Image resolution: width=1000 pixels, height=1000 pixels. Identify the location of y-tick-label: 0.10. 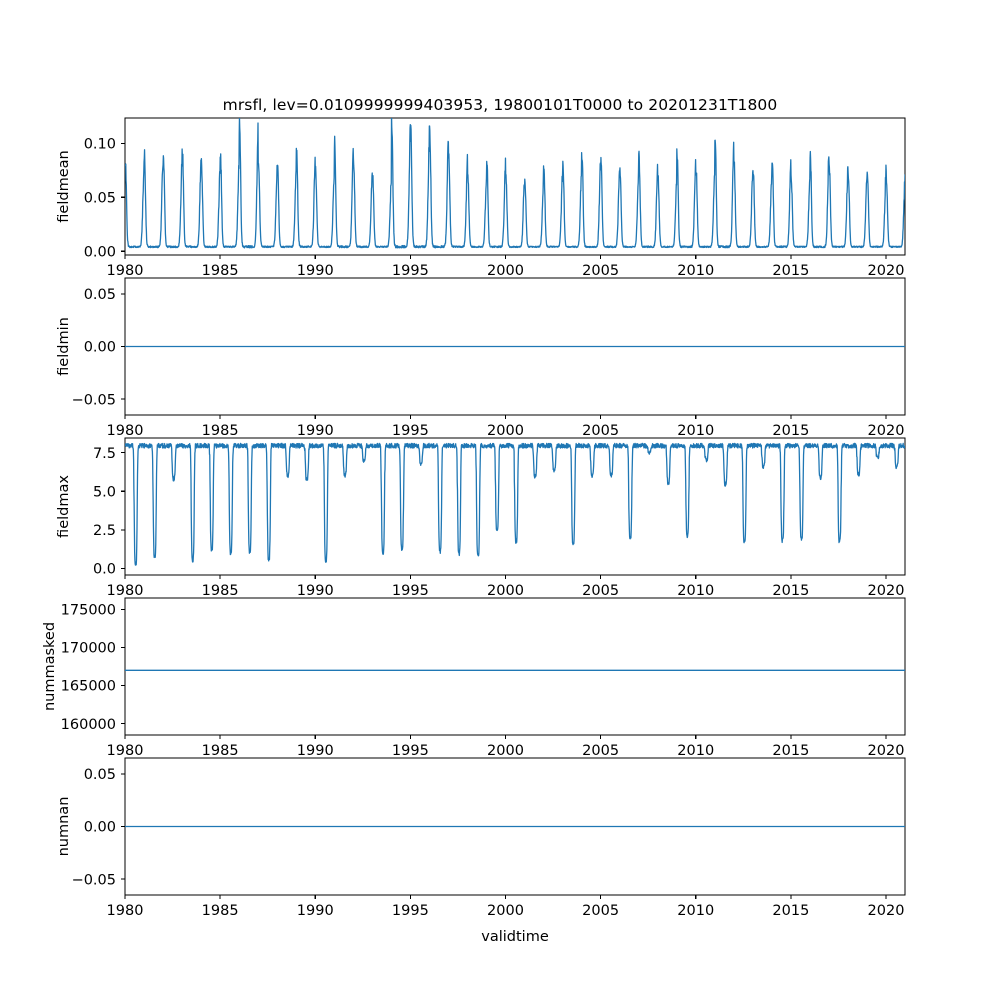
(100, 145).